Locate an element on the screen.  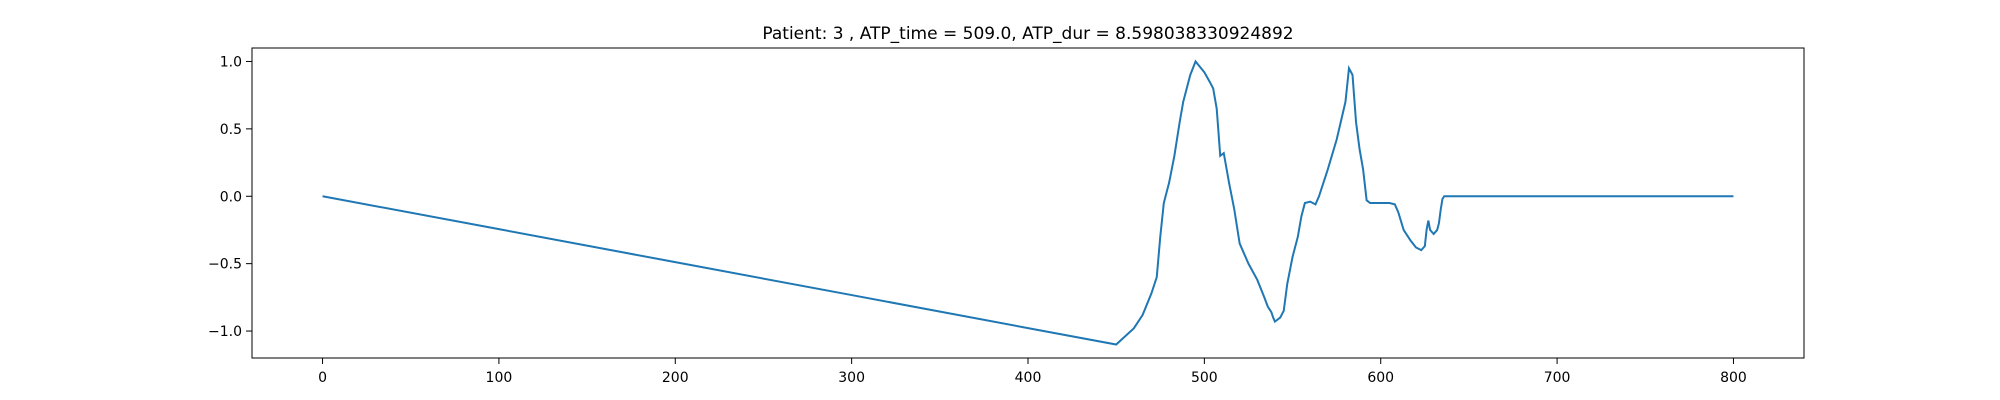
x-tick-label: 500 is located at coordinates (1204, 378).